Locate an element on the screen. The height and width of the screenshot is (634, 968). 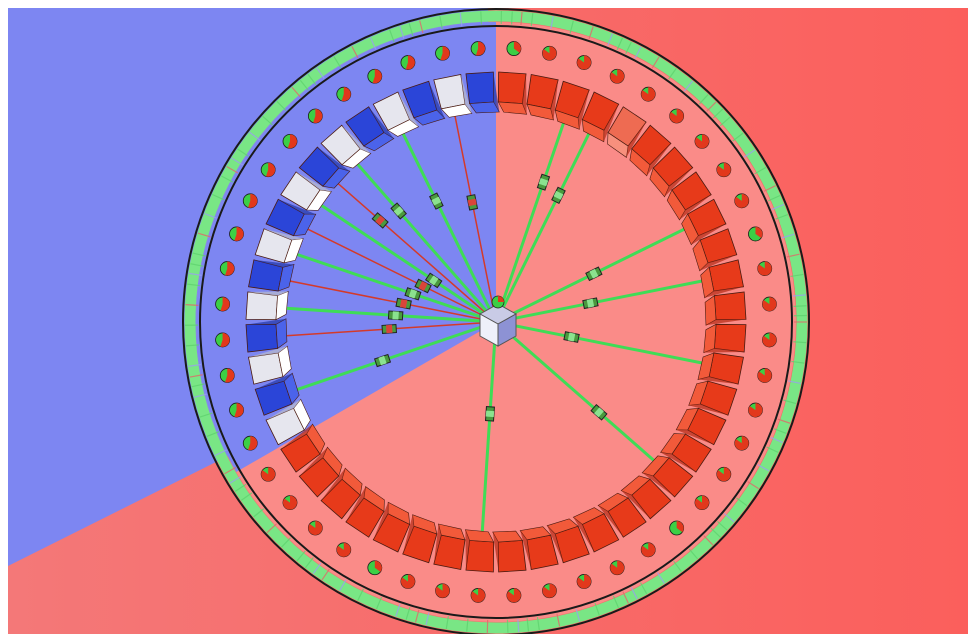
hub-cube-icon is located at coordinates (498, 321).